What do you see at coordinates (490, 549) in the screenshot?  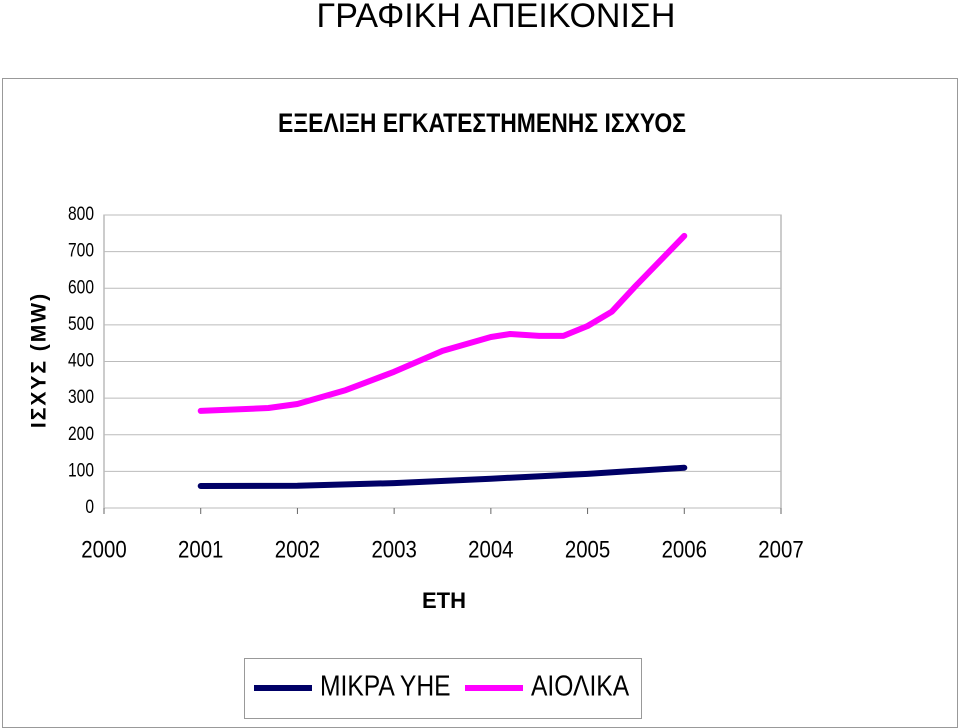 I see `x-tick-label: 2004` at bounding box center [490, 549].